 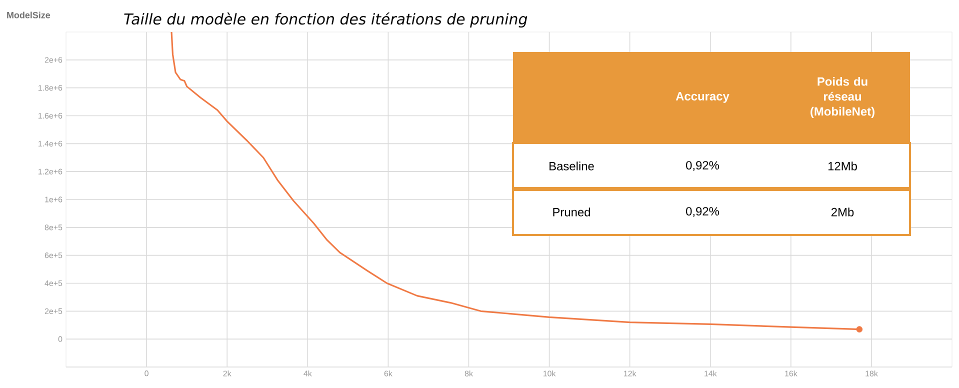 I want to click on annotation: Pruned, so click(x=571, y=212).